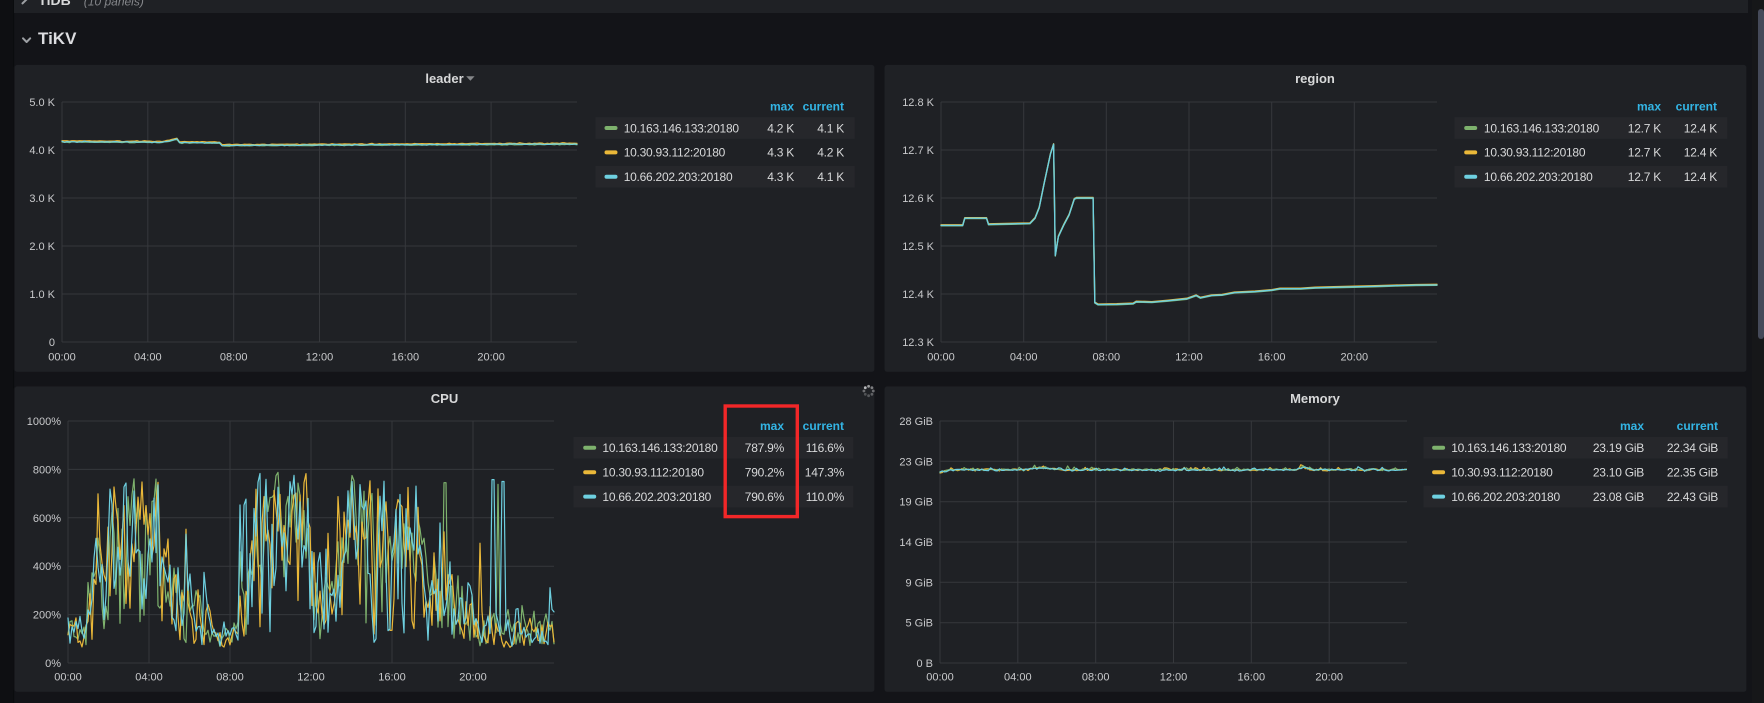 The image size is (1764, 703). Describe the element at coordinates (42, 247) in the screenshot. I see `svg-text: 2.0 K` at that location.